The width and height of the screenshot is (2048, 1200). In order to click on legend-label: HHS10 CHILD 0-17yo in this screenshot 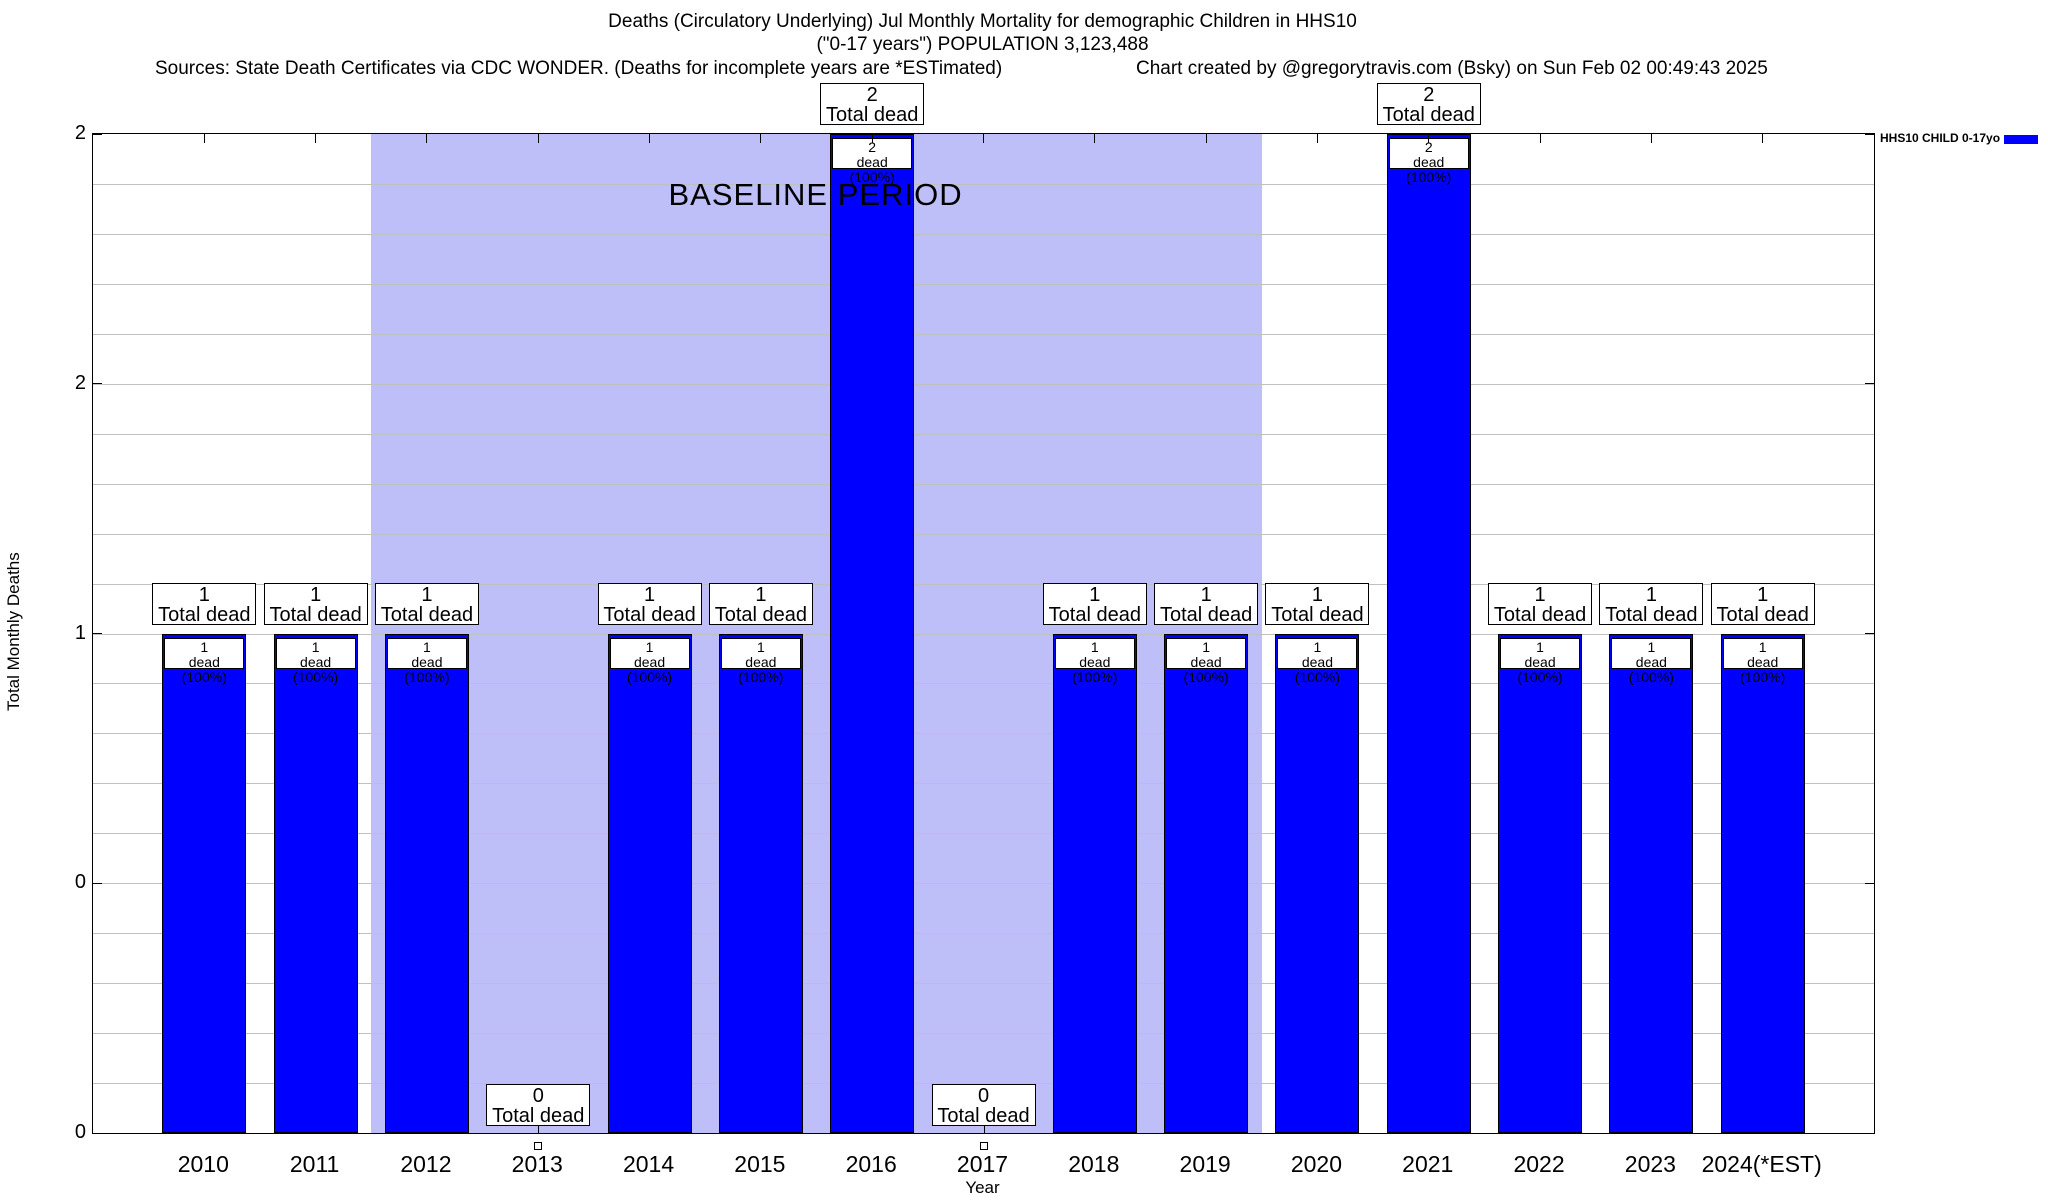, I will do `click(1940, 138)`.